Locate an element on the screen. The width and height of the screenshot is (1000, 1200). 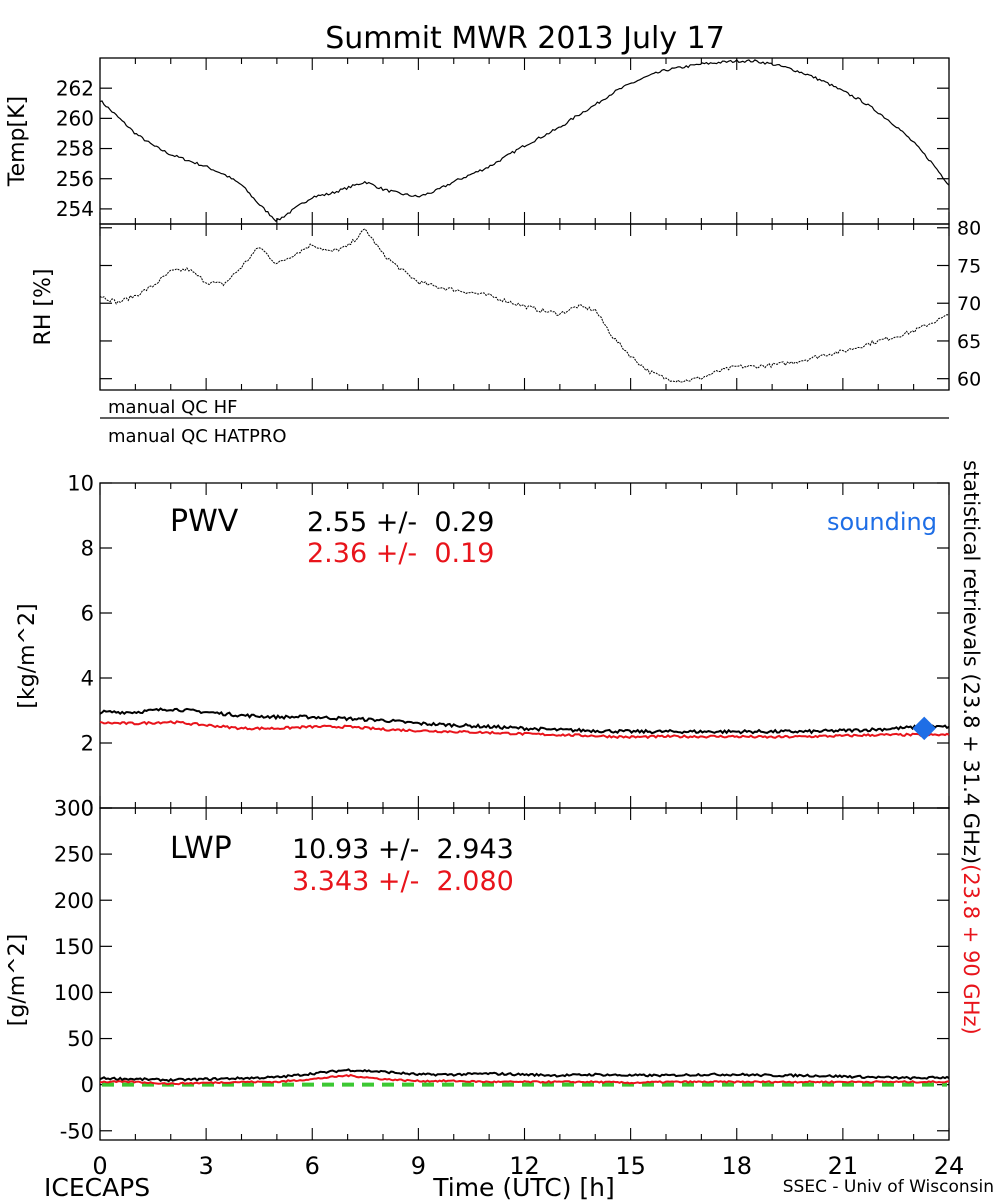
footer-left: ICECAPS is located at coordinates (97, 1186).